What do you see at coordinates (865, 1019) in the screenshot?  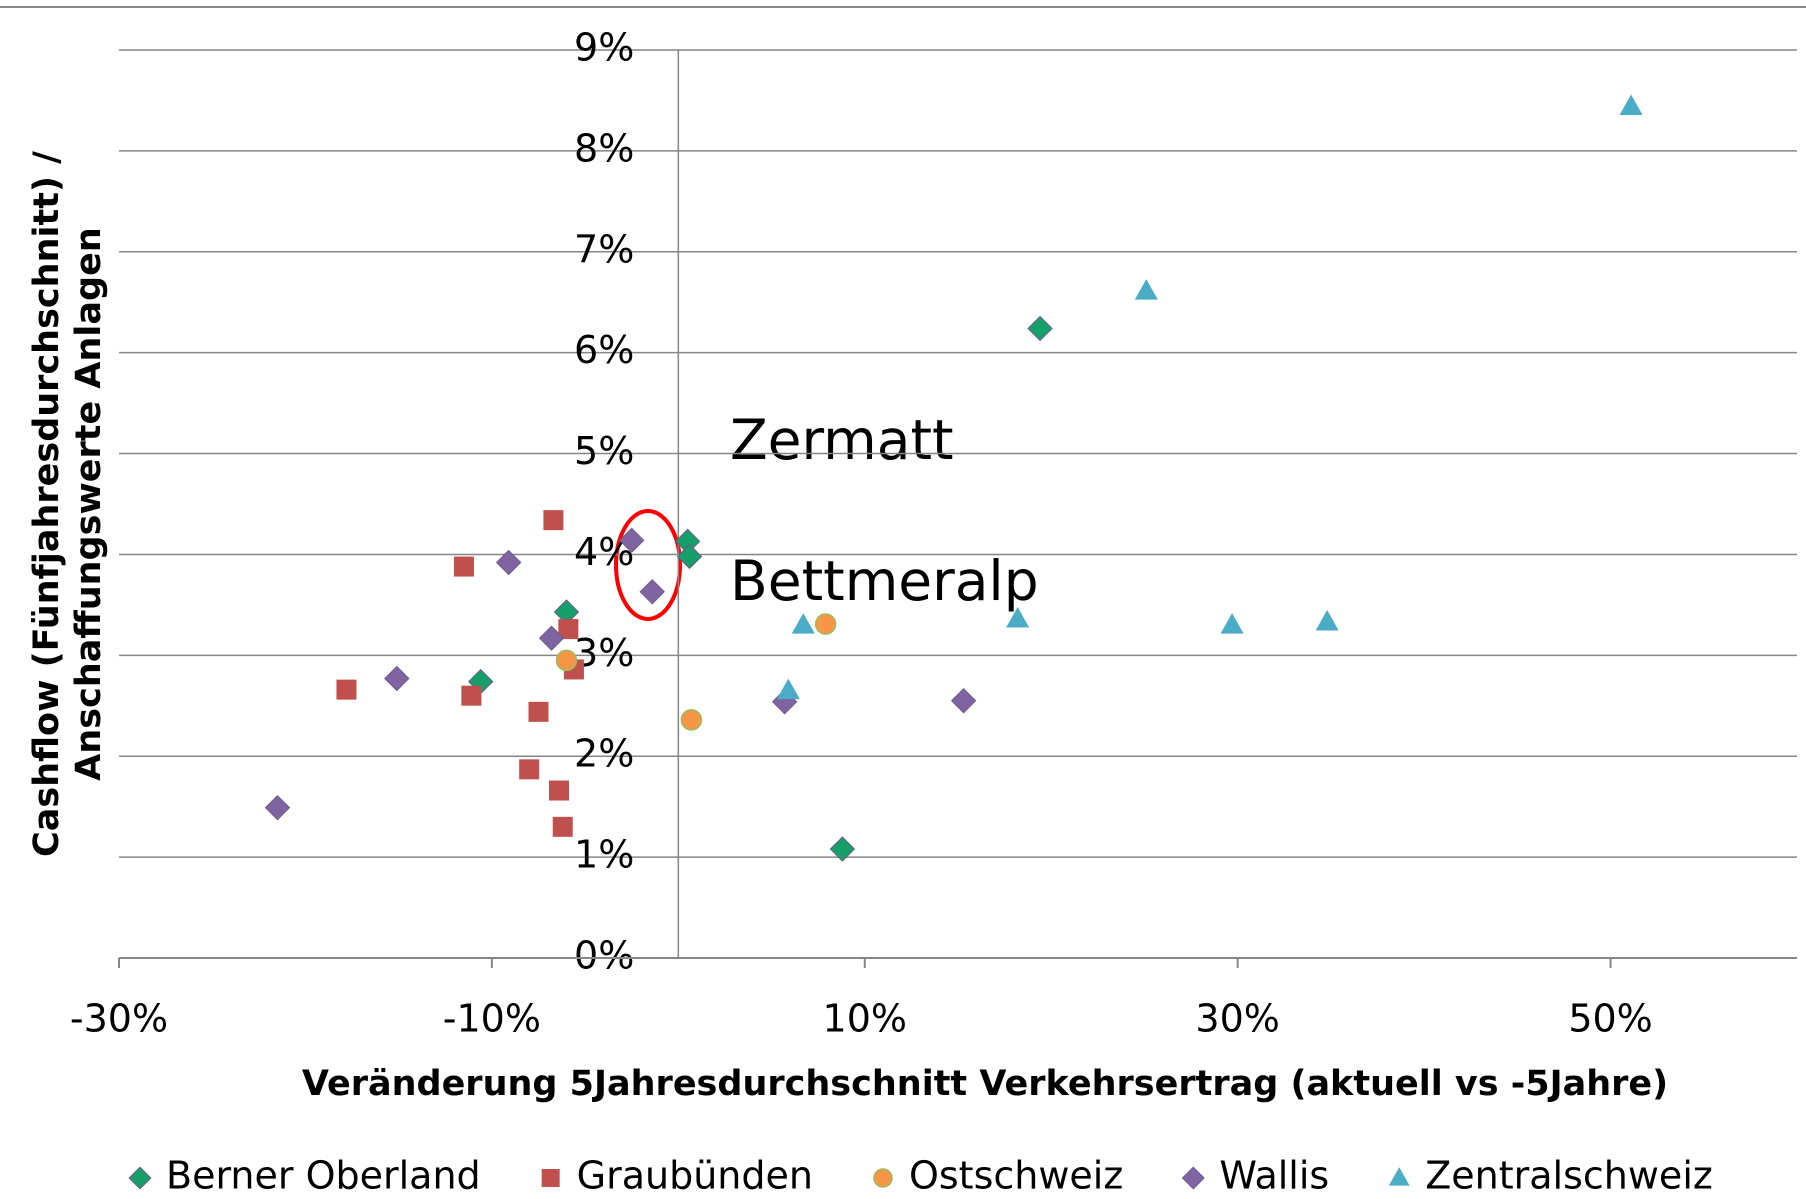 I see `x-tick-label: 10%` at bounding box center [865, 1019].